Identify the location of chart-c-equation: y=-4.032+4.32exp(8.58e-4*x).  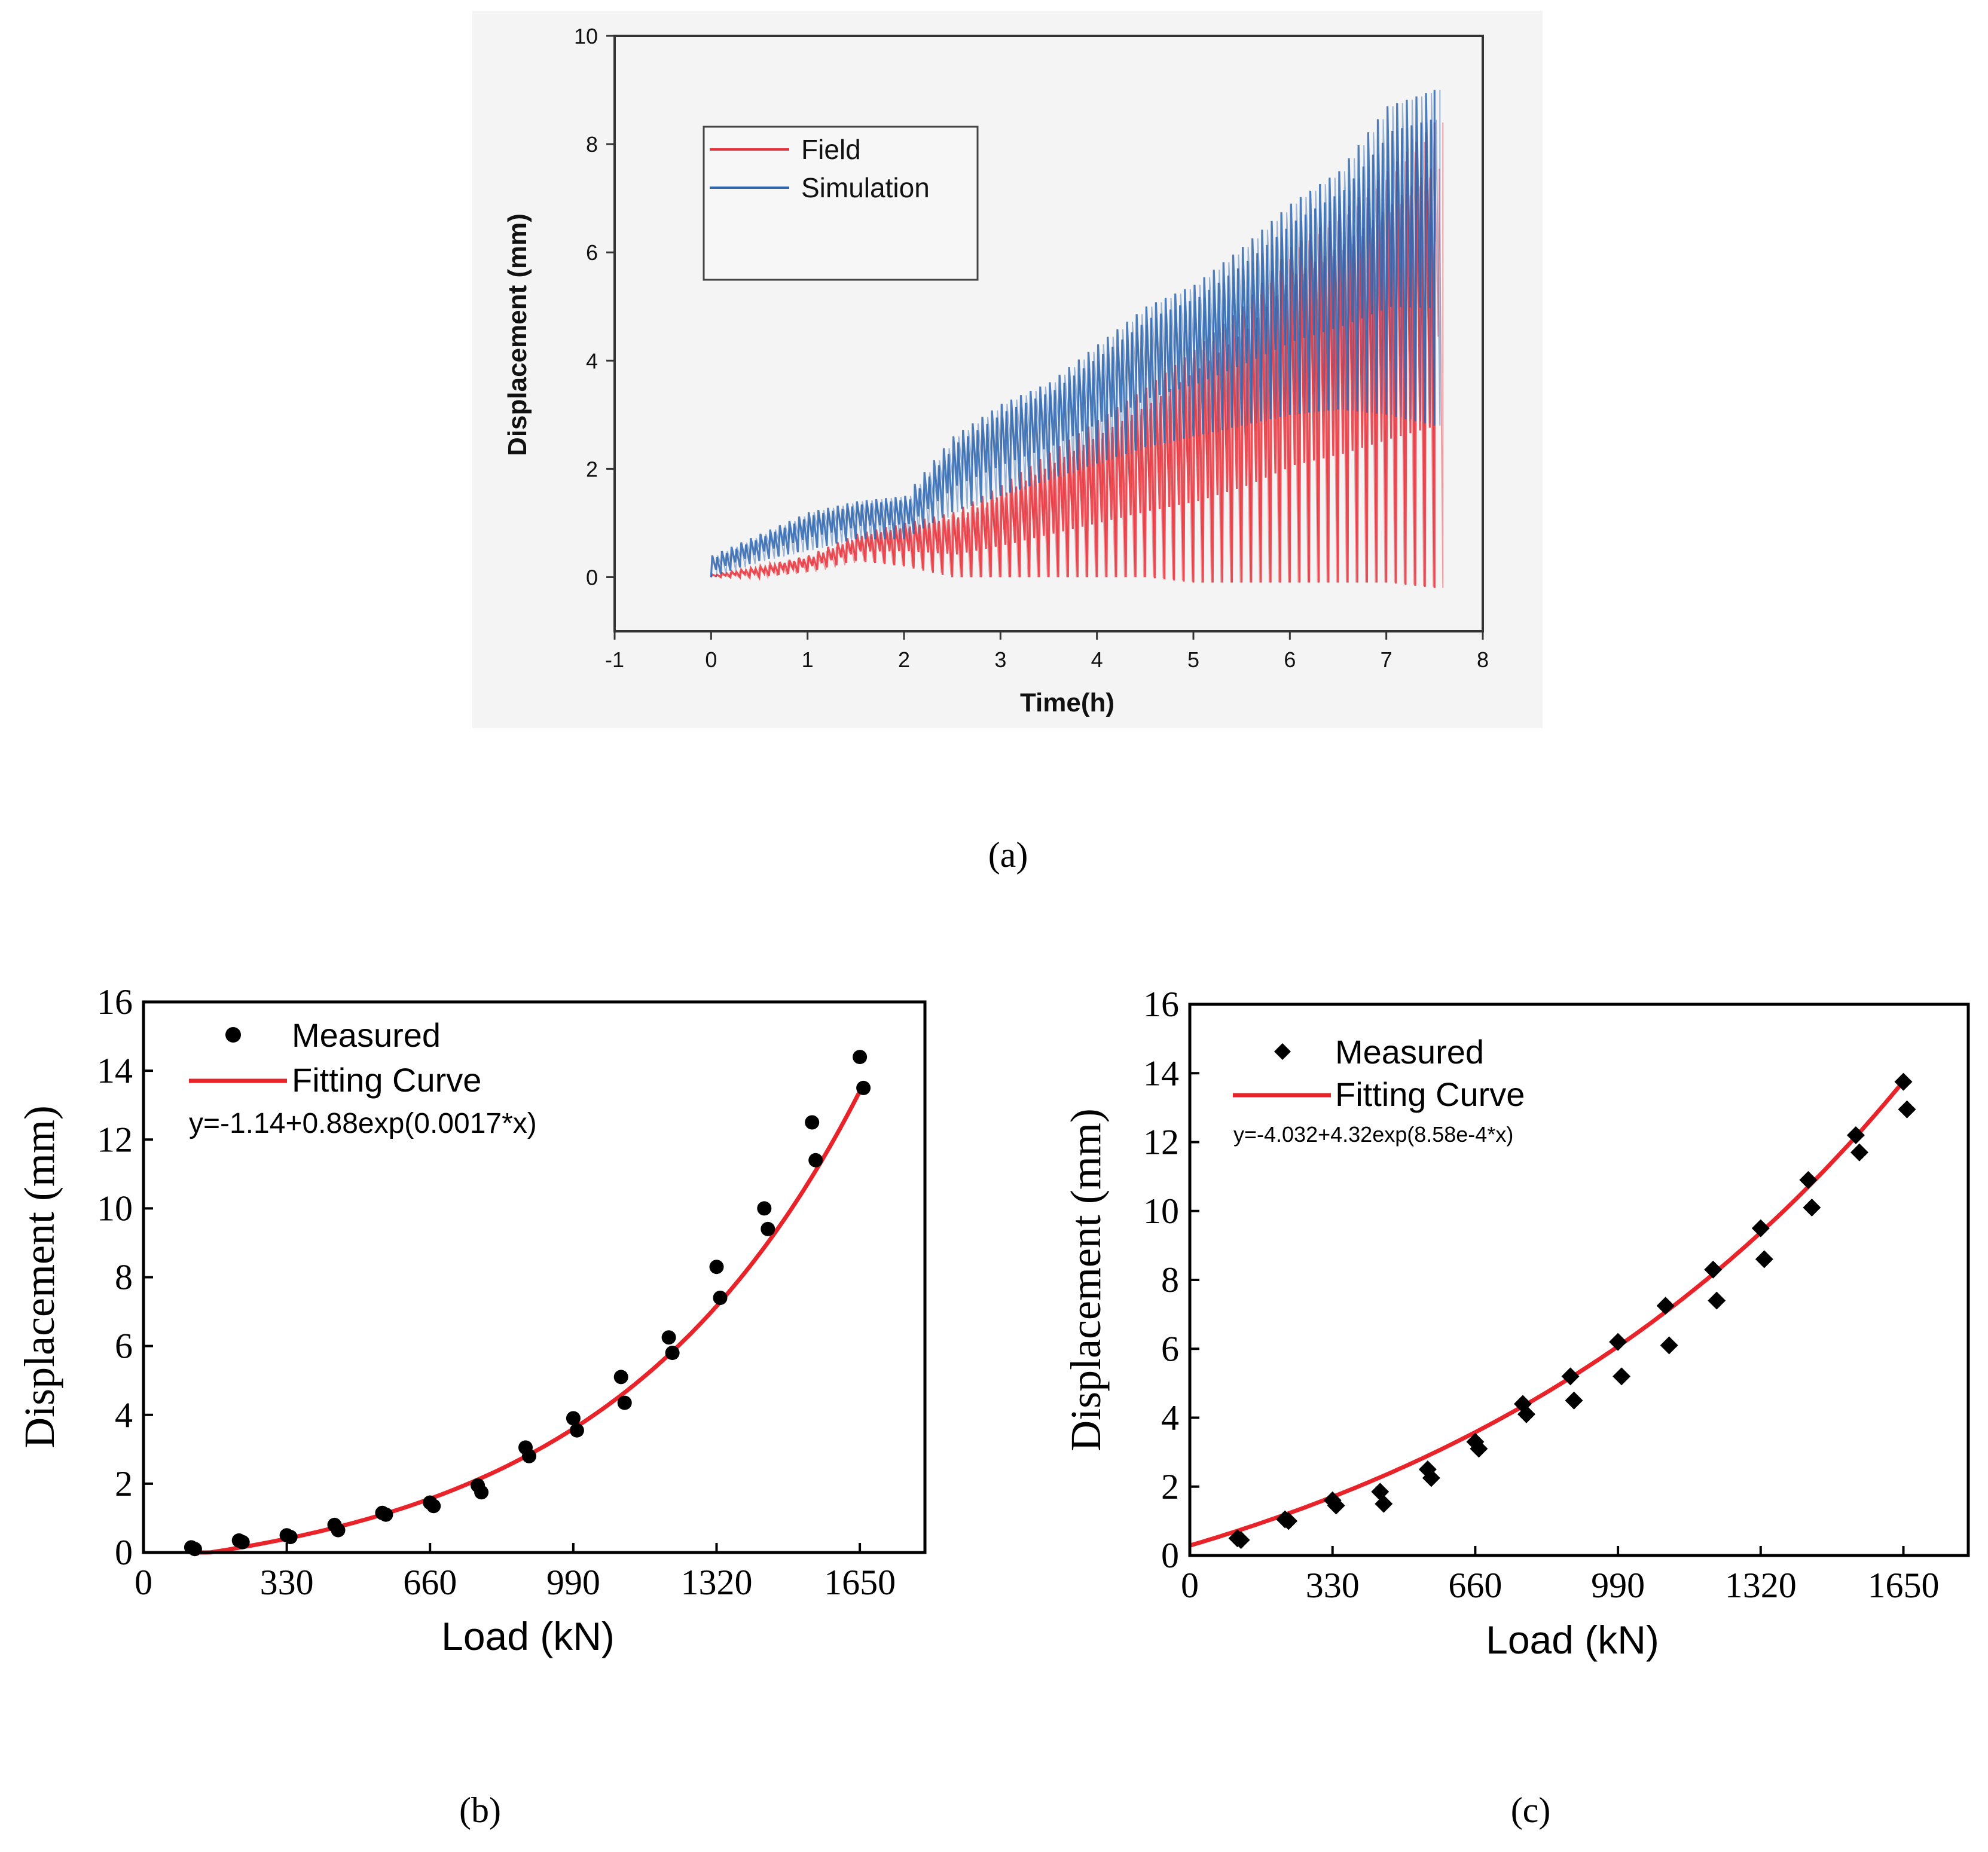
(1373, 1134).